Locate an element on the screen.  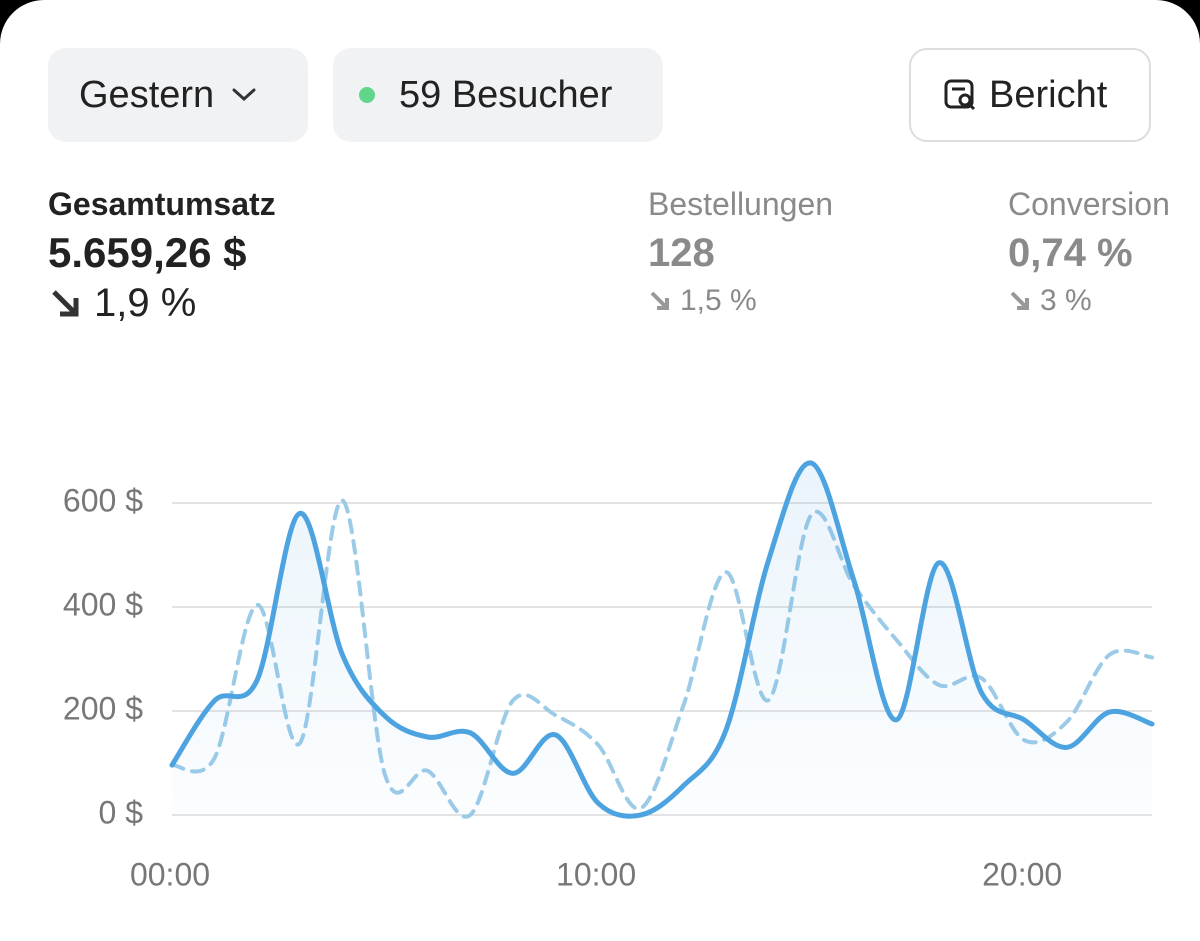
x-tick-label: 00:00 is located at coordinates (170, 874).